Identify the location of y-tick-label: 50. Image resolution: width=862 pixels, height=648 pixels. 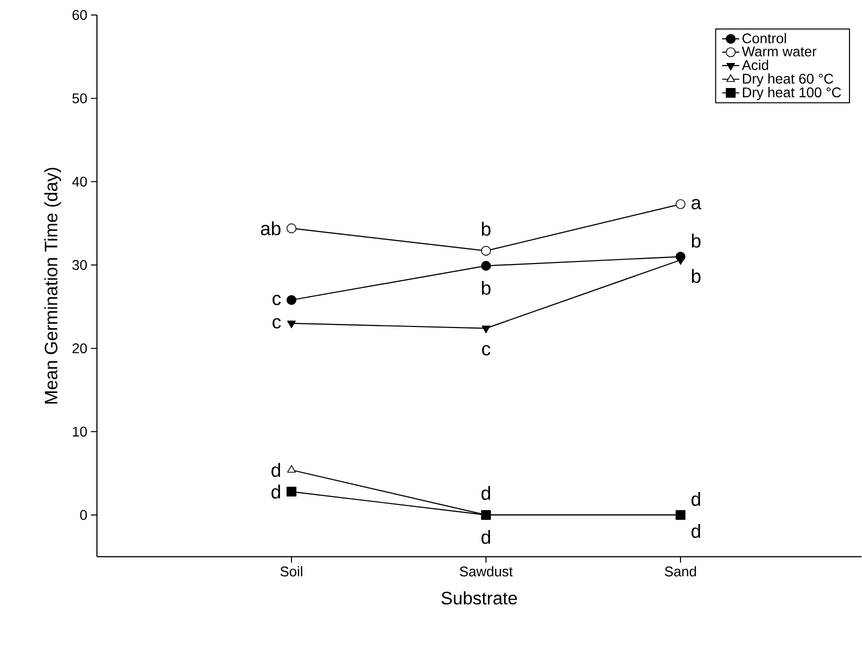
(79, 99).